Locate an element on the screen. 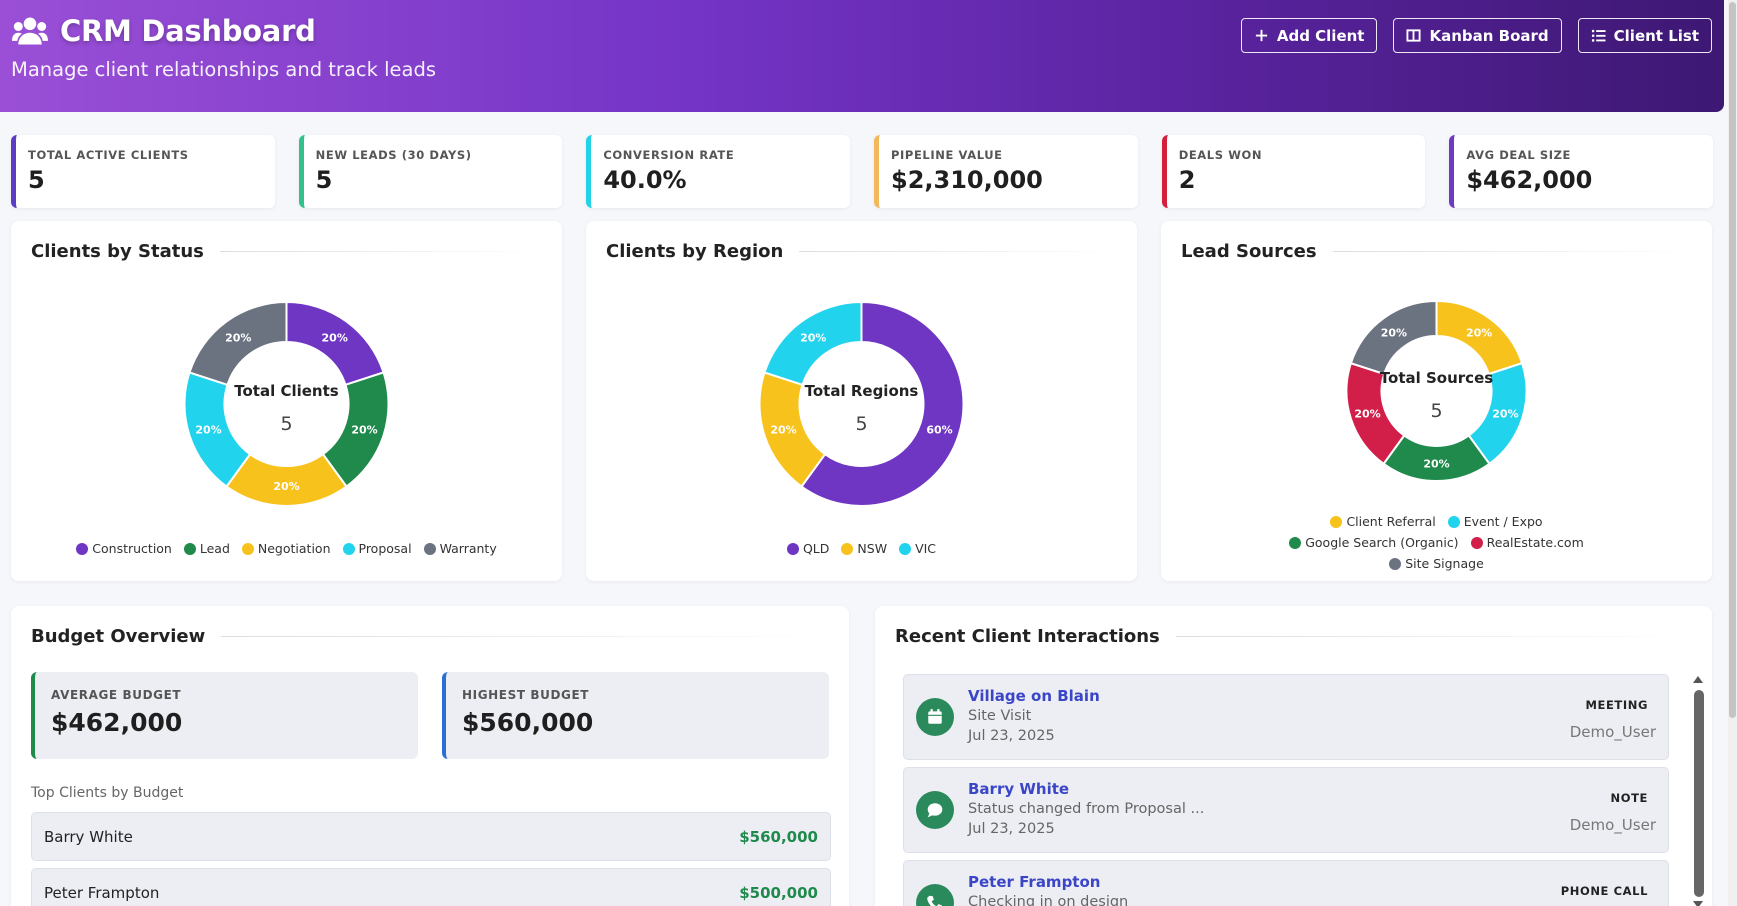 Image resolution: width=1737 pixels, height=906 pixels. legend-label: VIC is located at coordinates (926, 548).